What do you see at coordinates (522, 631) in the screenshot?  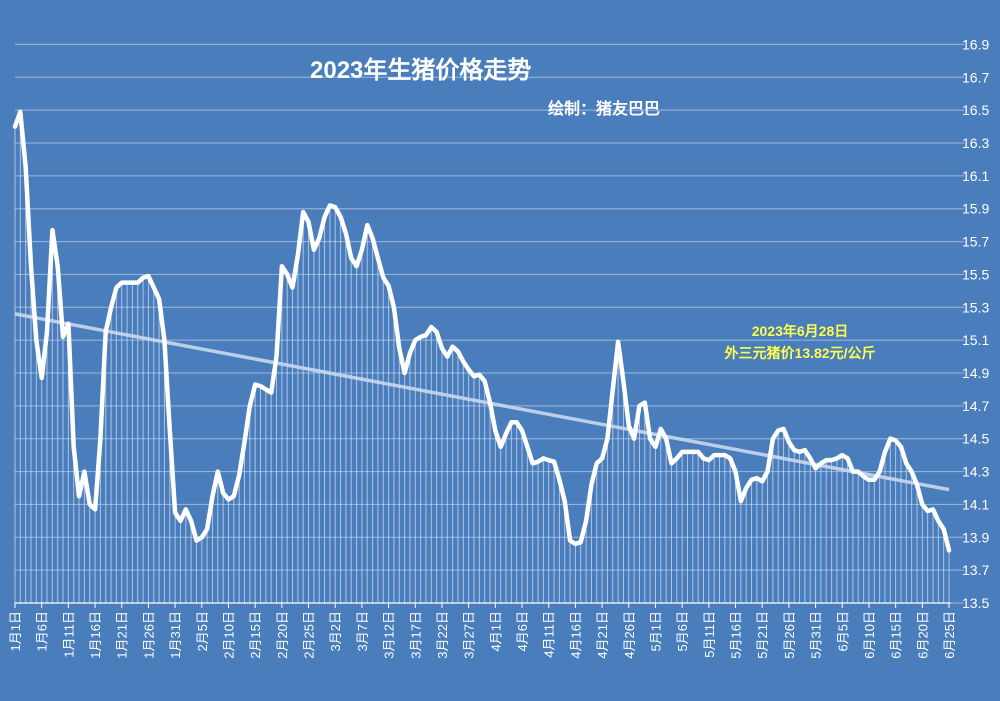 I see `x-tick-label: 4月6日` at bounding box center [522, 631].